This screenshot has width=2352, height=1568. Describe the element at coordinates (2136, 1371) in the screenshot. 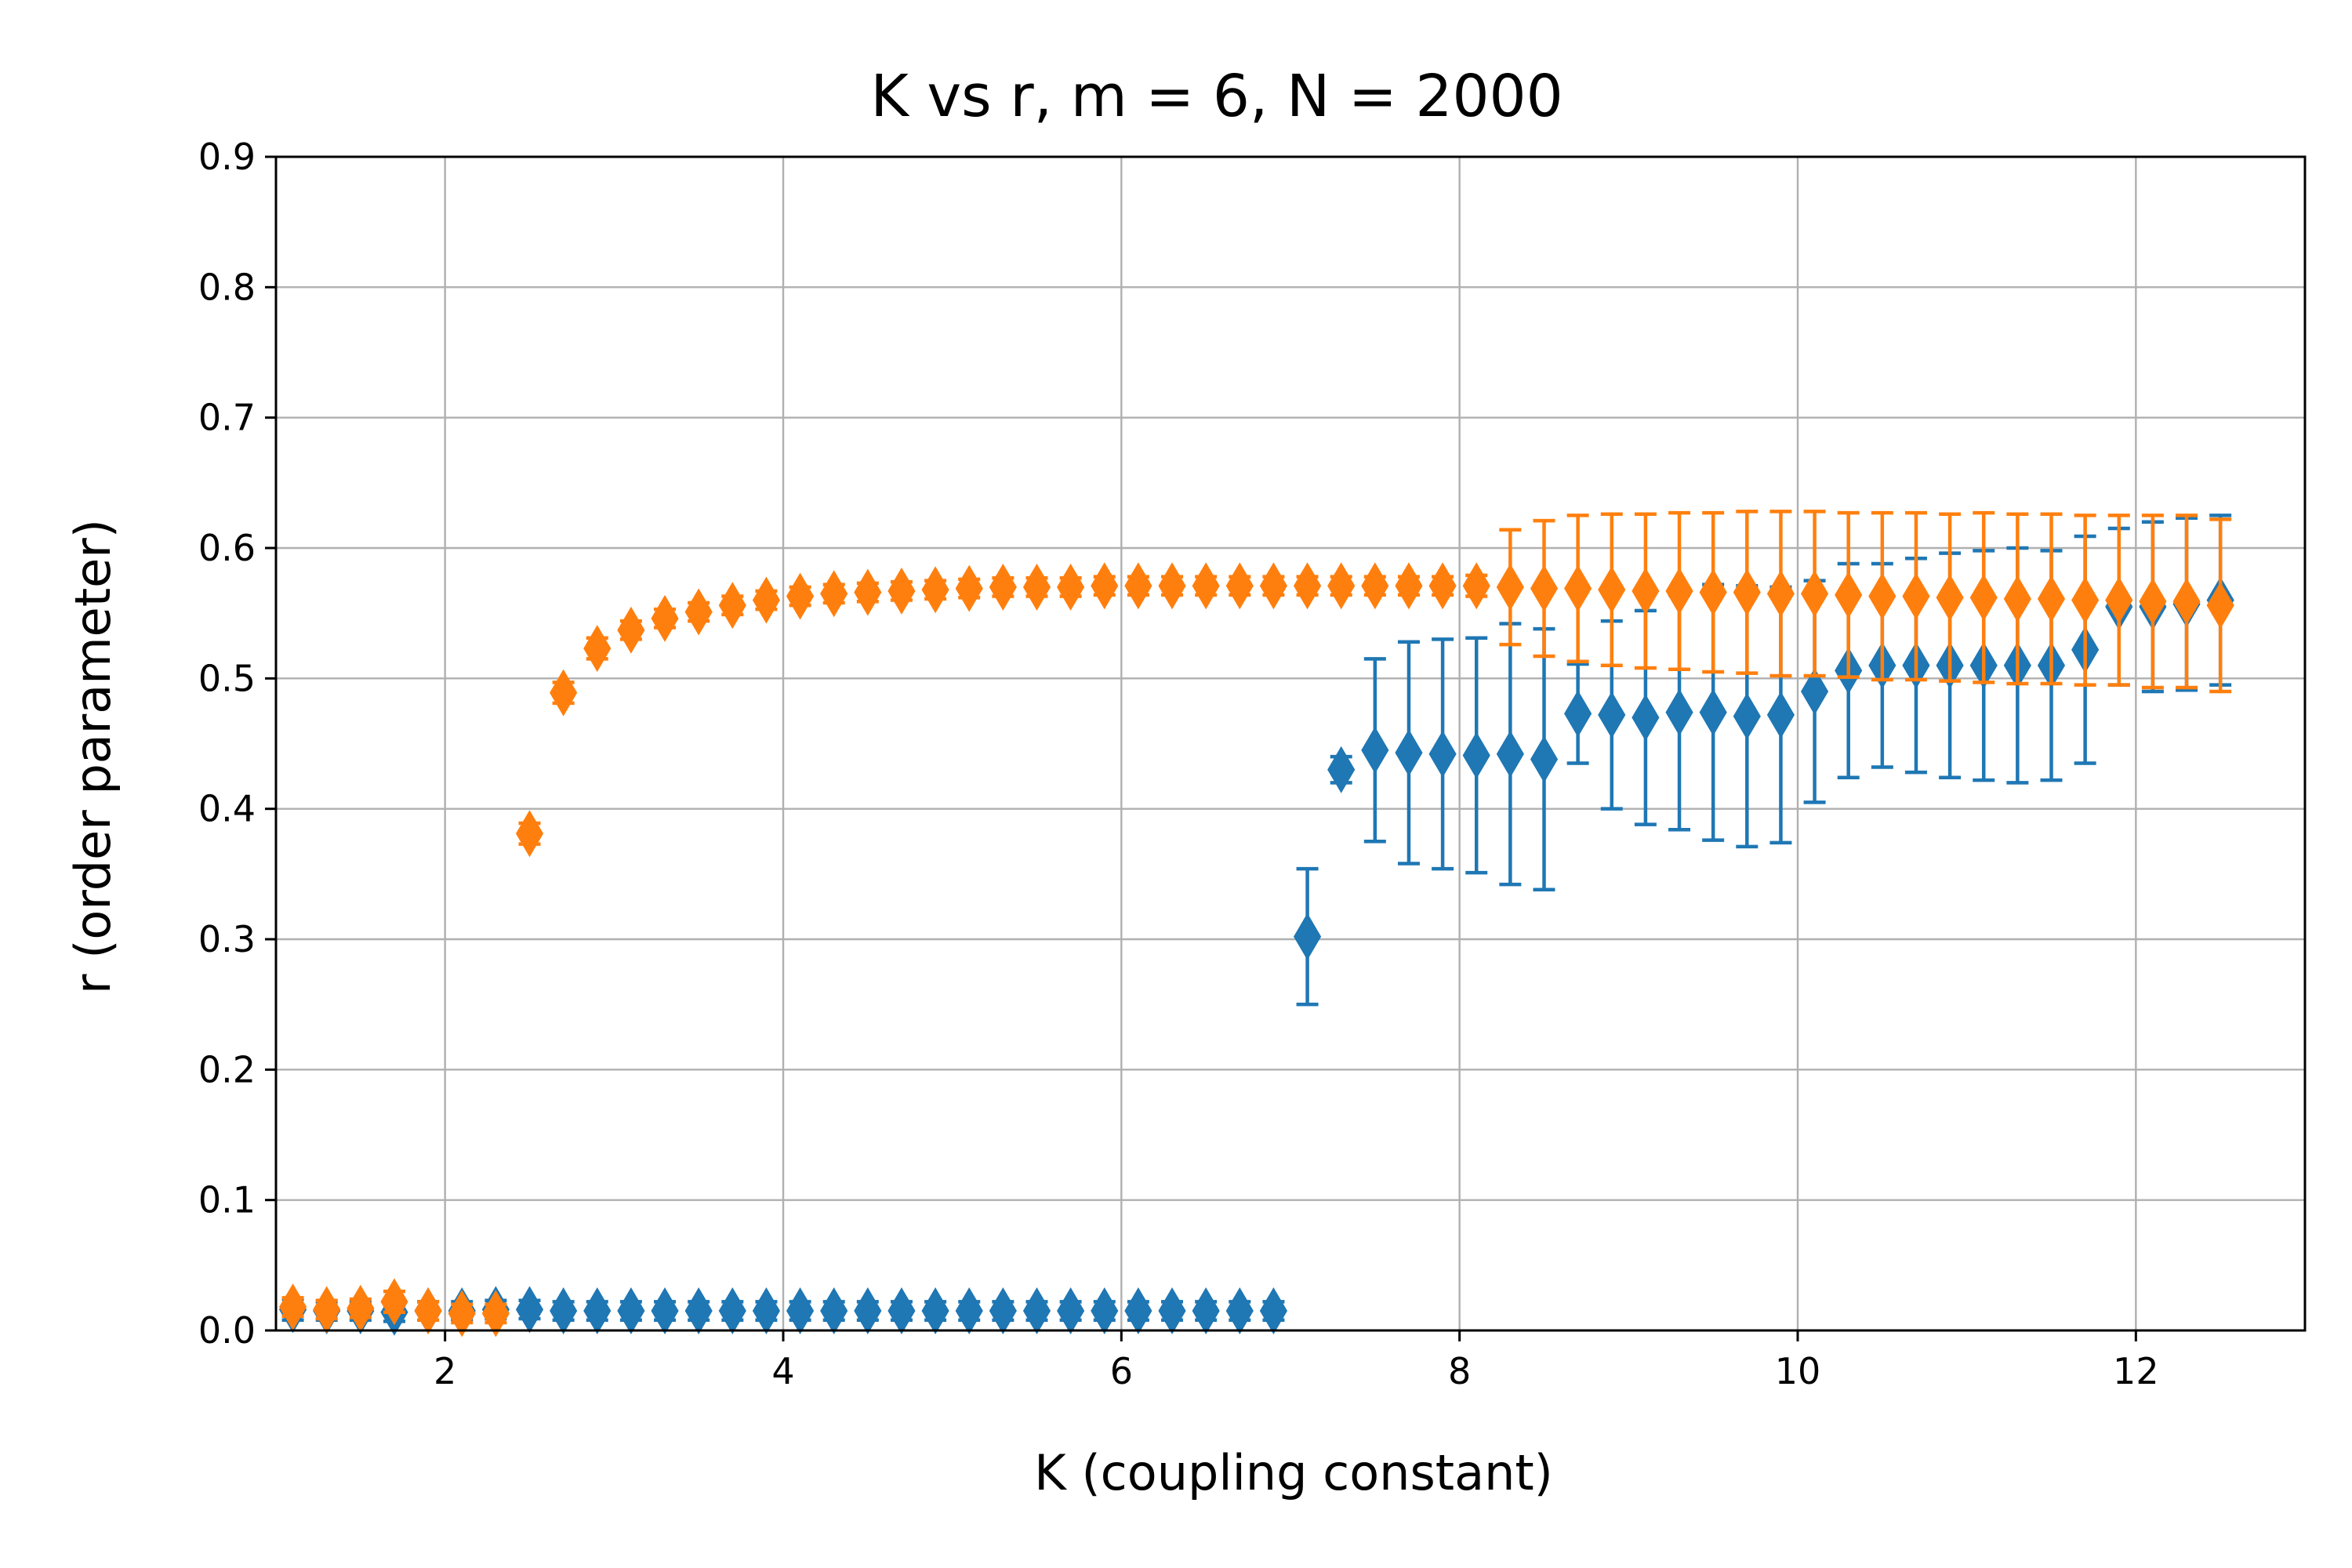

I see `x-tick-label: 12` at that location.